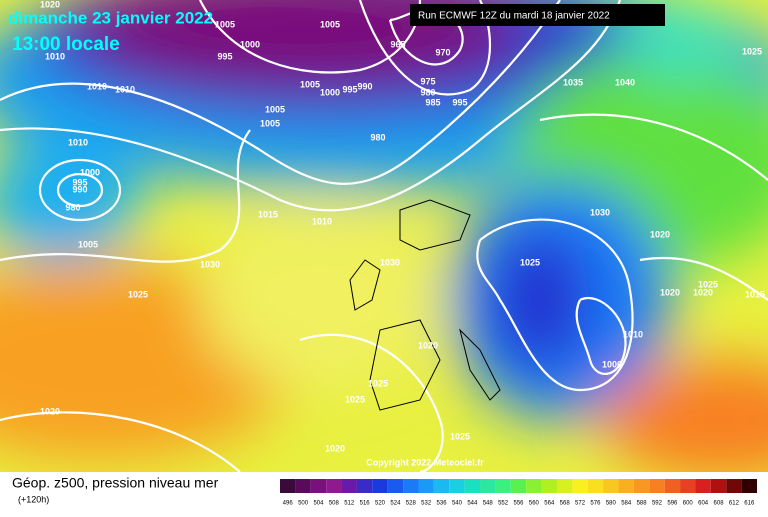  Describe the element at coordinates (503, 504) in the screenshot. I see `scale-label: 552` at that location.